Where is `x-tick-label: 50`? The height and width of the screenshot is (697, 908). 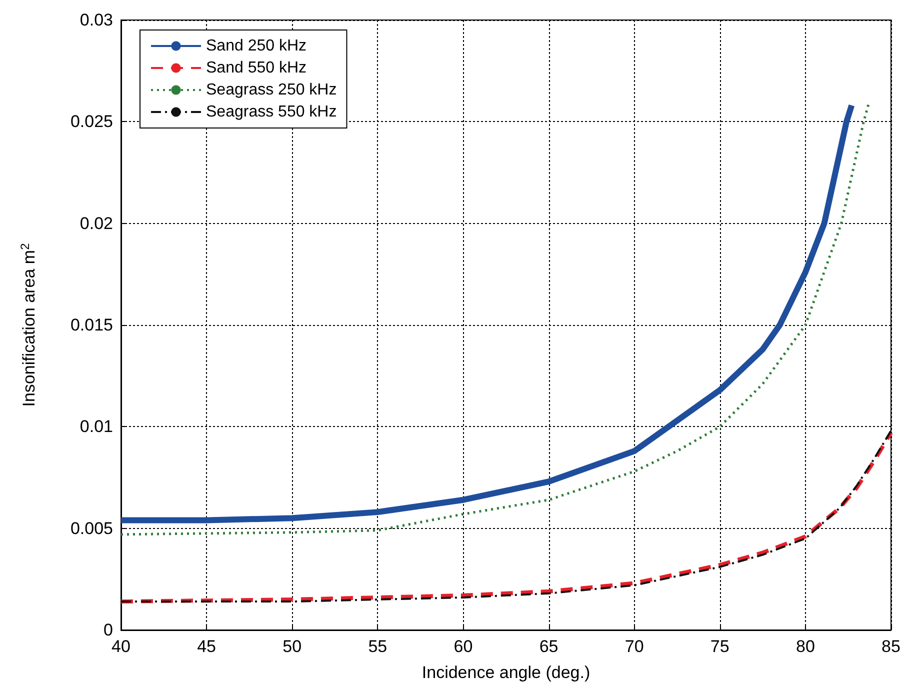
x-tick-label: 50 is located at coordinates (292, 646).